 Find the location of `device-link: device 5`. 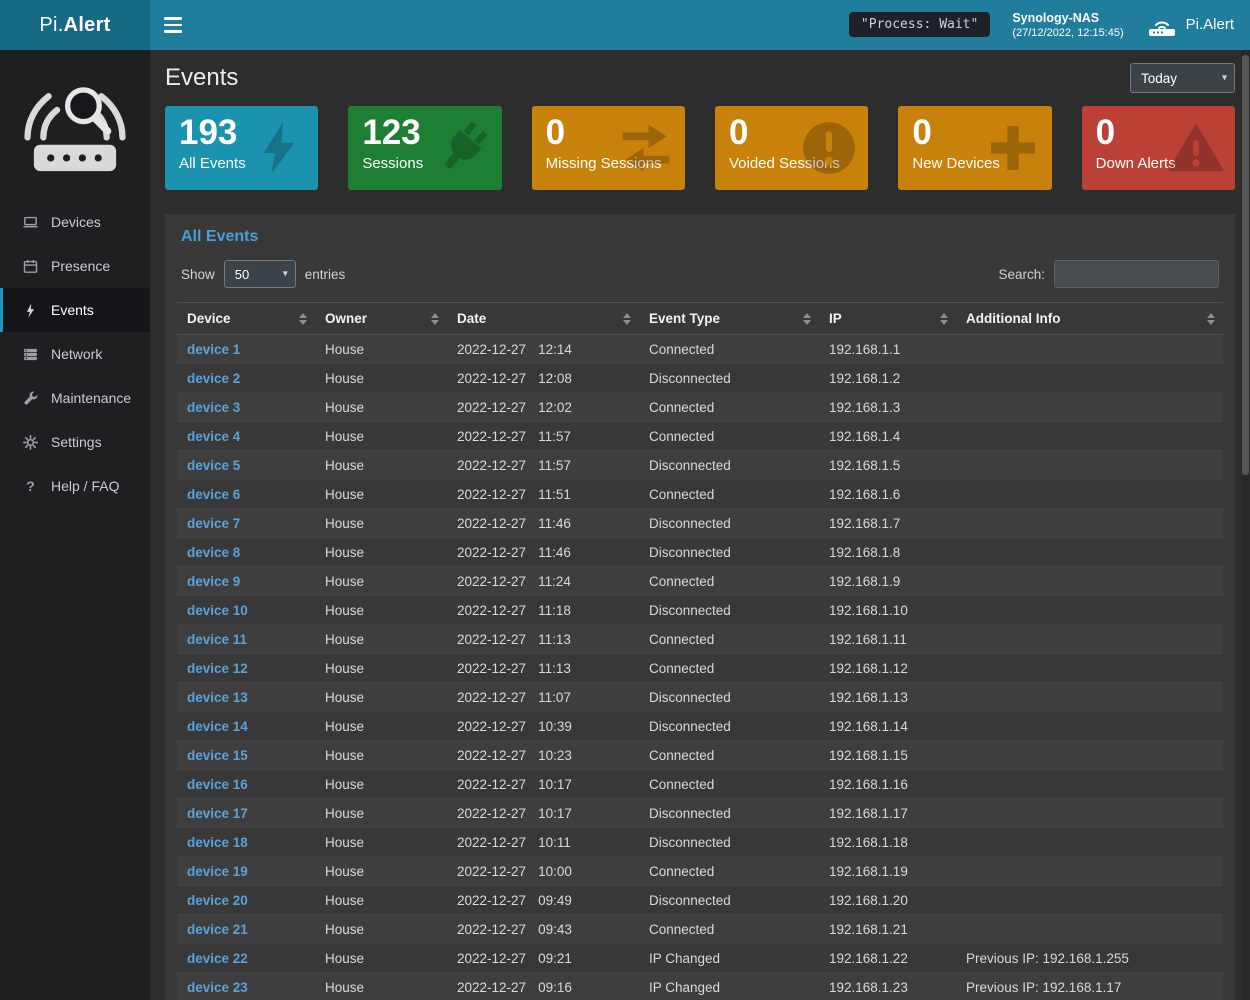

device-link: device 5 is located at coordinates (214, 465).